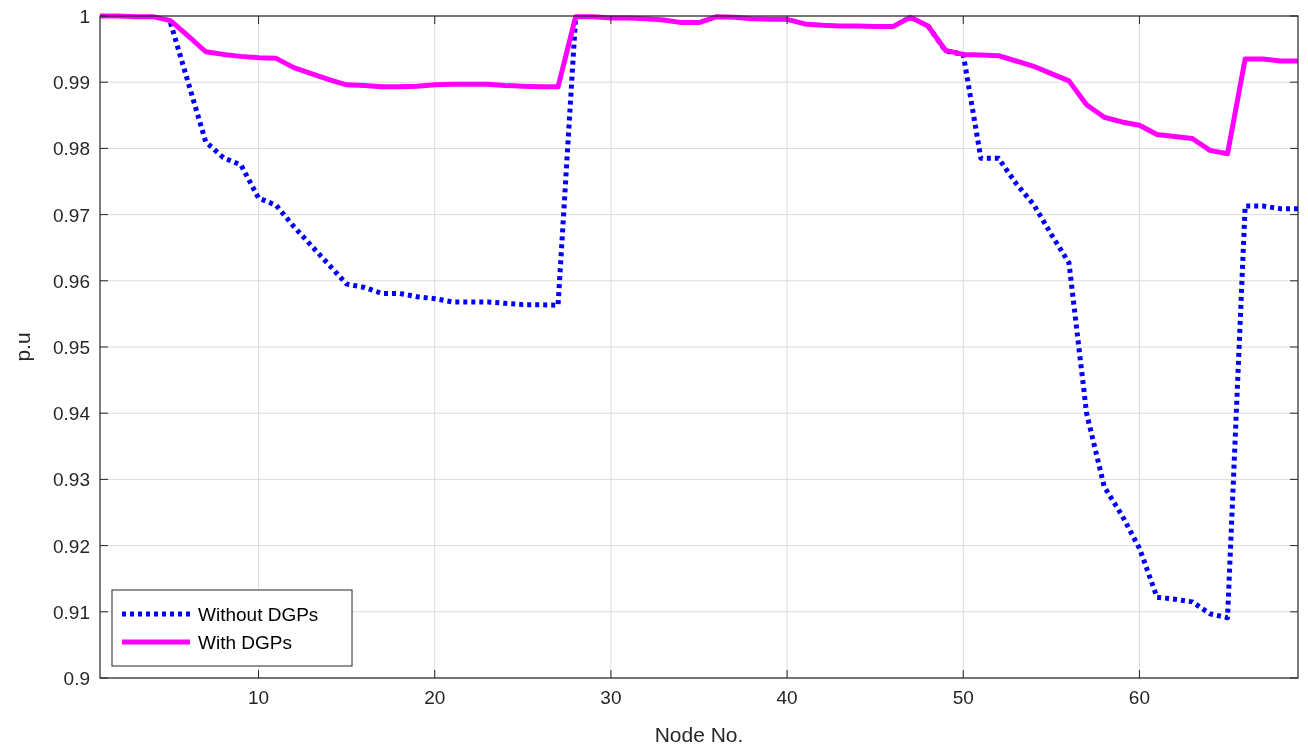  I want to click on x-tick-label: 10, so click(258, 697).